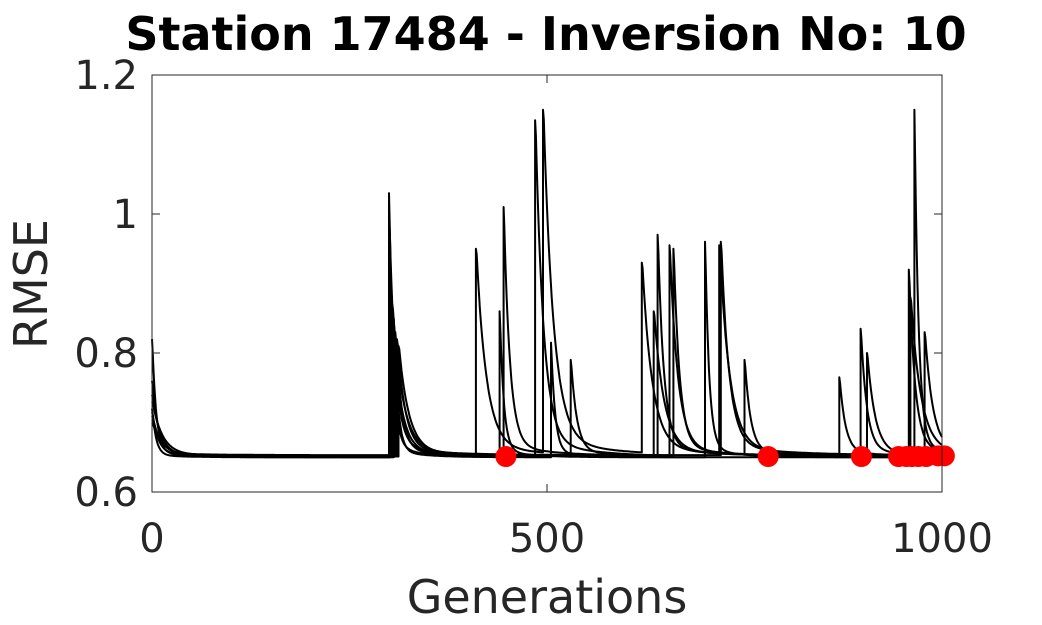 The image size is (1042, 625). What do you see at coordinates (547, 597) in the screenshot?
I see `x-axis-label: Generations` at bounding box center [547, 597].